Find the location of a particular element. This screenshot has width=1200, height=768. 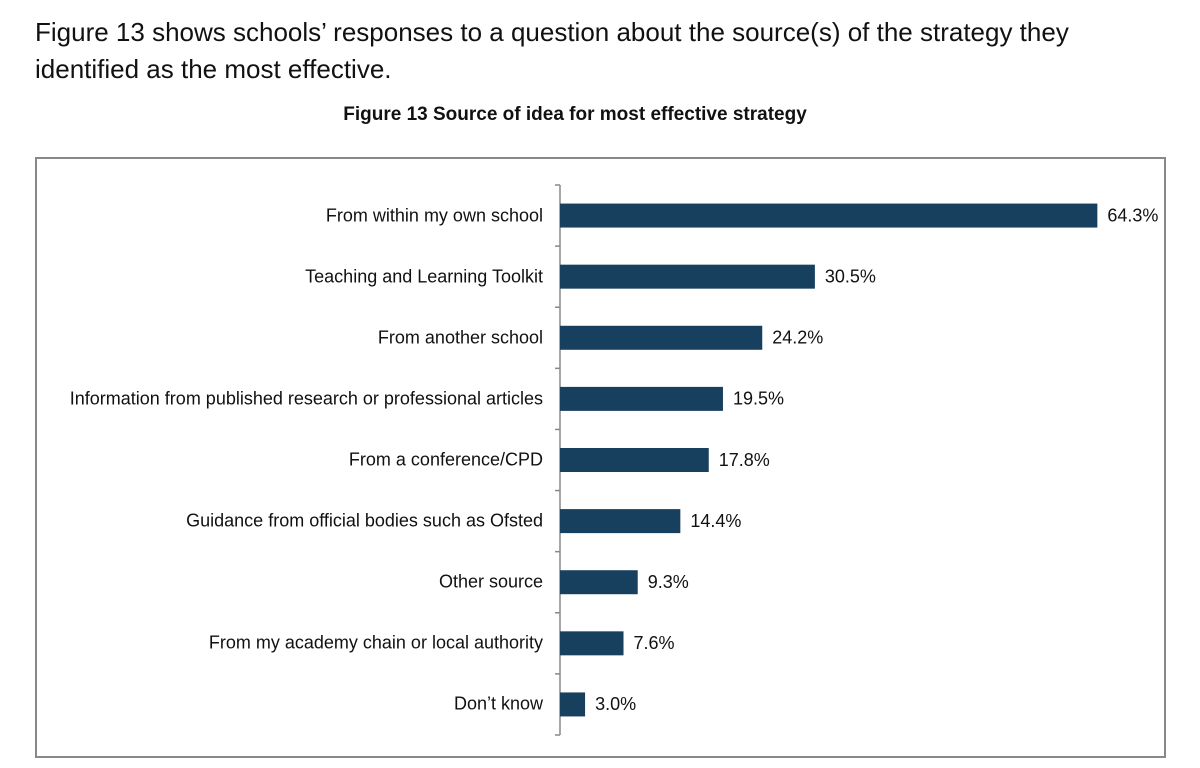

value-label: 3.0% is located at coordinates (615, 704).